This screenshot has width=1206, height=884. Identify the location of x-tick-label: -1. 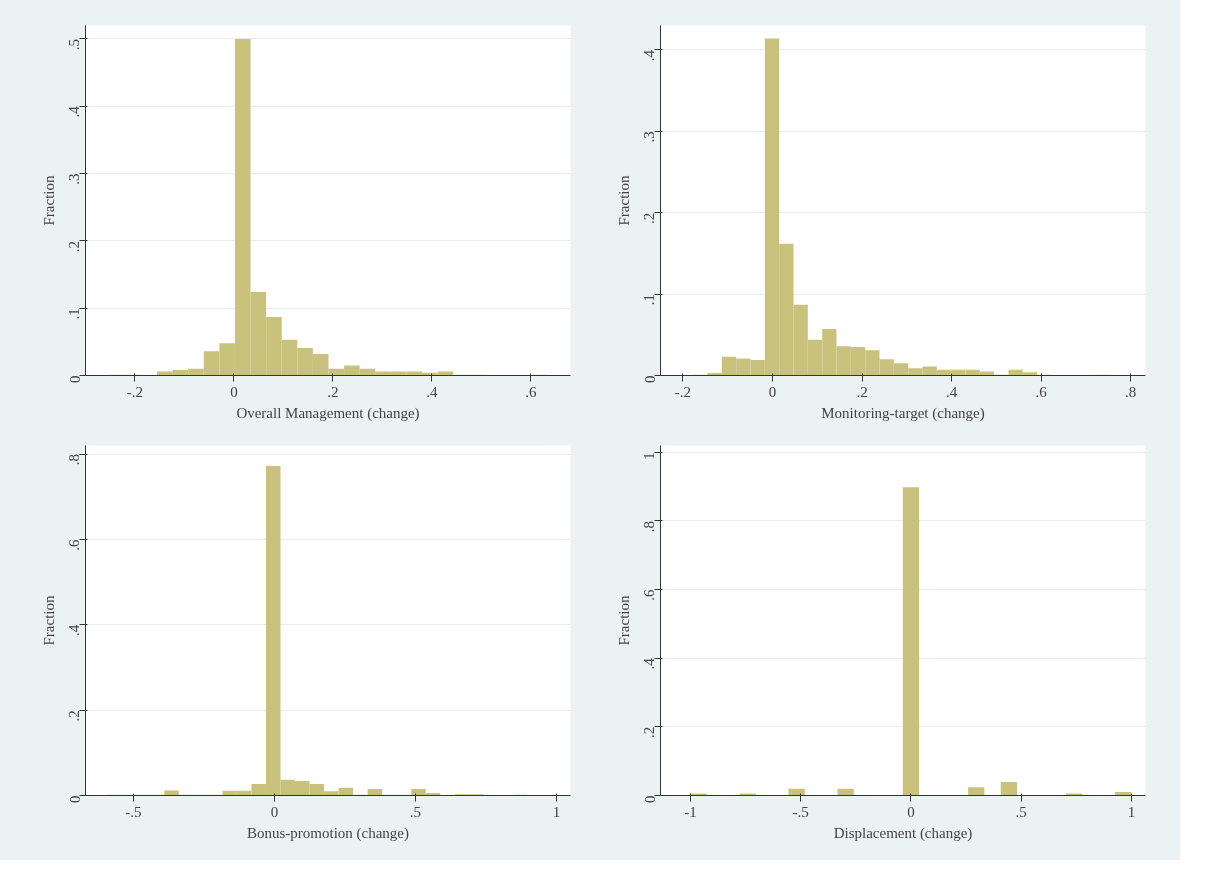
(690, 811).